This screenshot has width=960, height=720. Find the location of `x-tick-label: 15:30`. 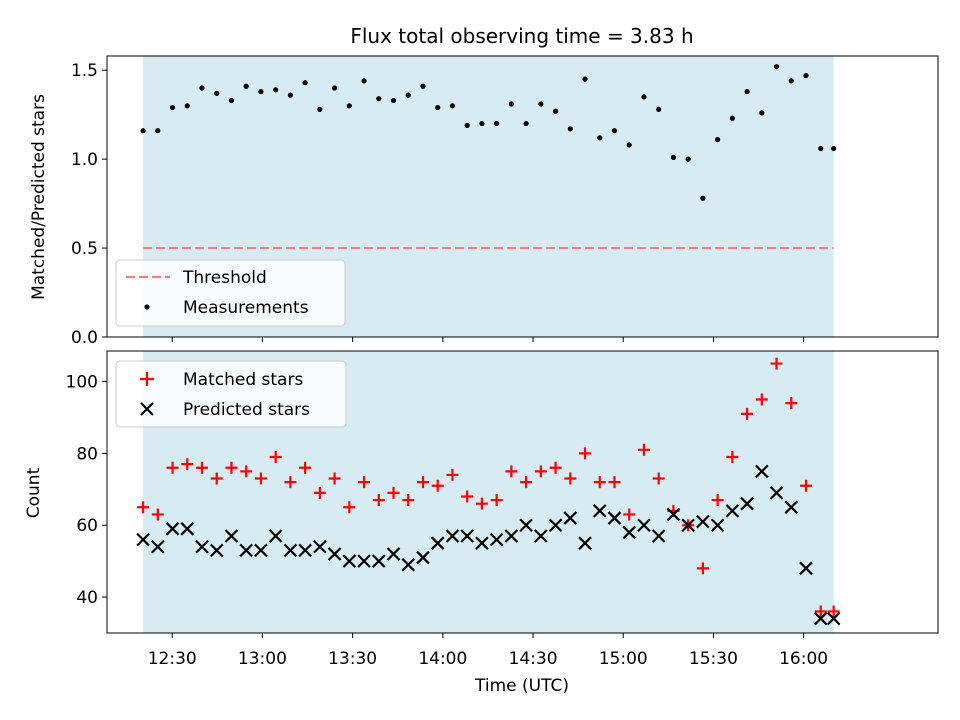

x-tick-label: 15:30 is located at coordinates (713, 659).